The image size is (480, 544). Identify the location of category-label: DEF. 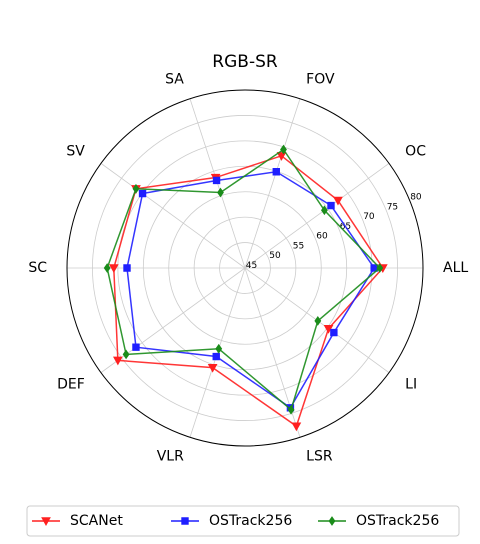
(71, 384).